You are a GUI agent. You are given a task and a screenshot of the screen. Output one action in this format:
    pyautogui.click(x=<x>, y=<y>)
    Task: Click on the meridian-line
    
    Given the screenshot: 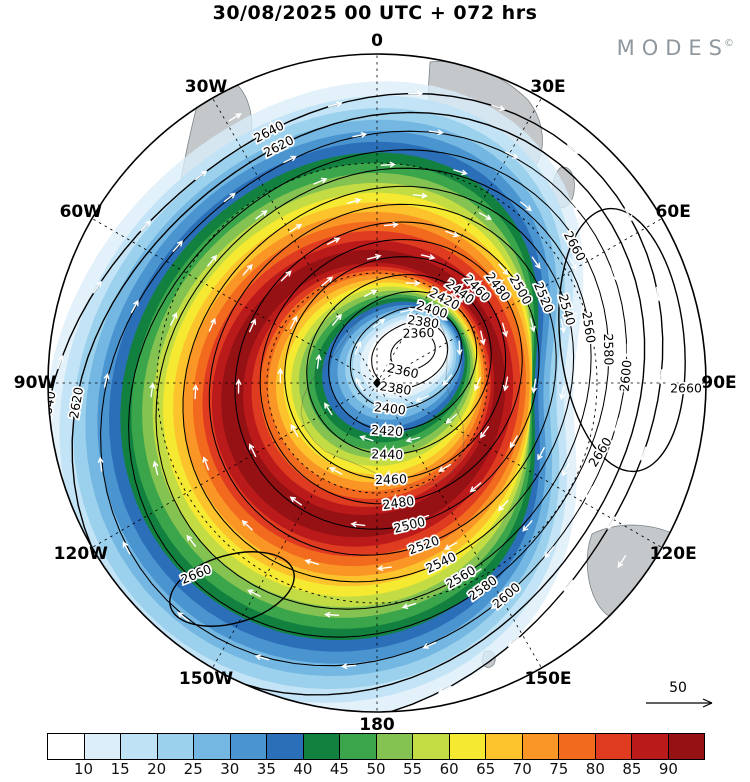 What is the action you would take?
    pyautogui.click(x=519, y=465)
    